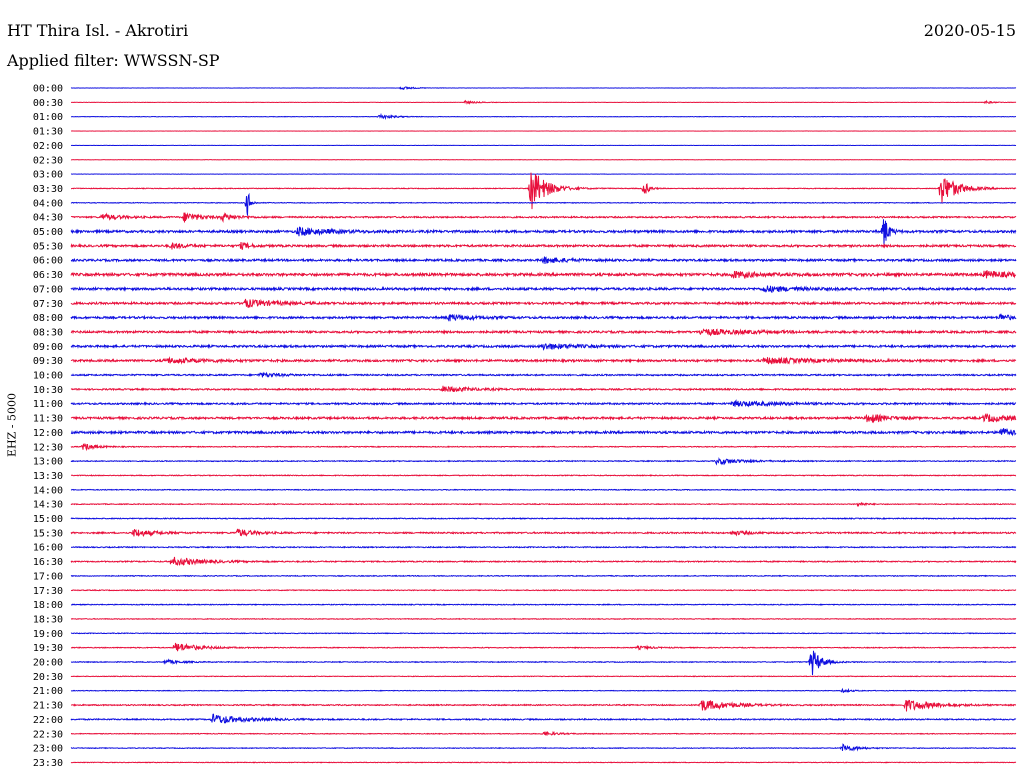  I want to click on time-tick-label: 14:30, so click(48, 505).